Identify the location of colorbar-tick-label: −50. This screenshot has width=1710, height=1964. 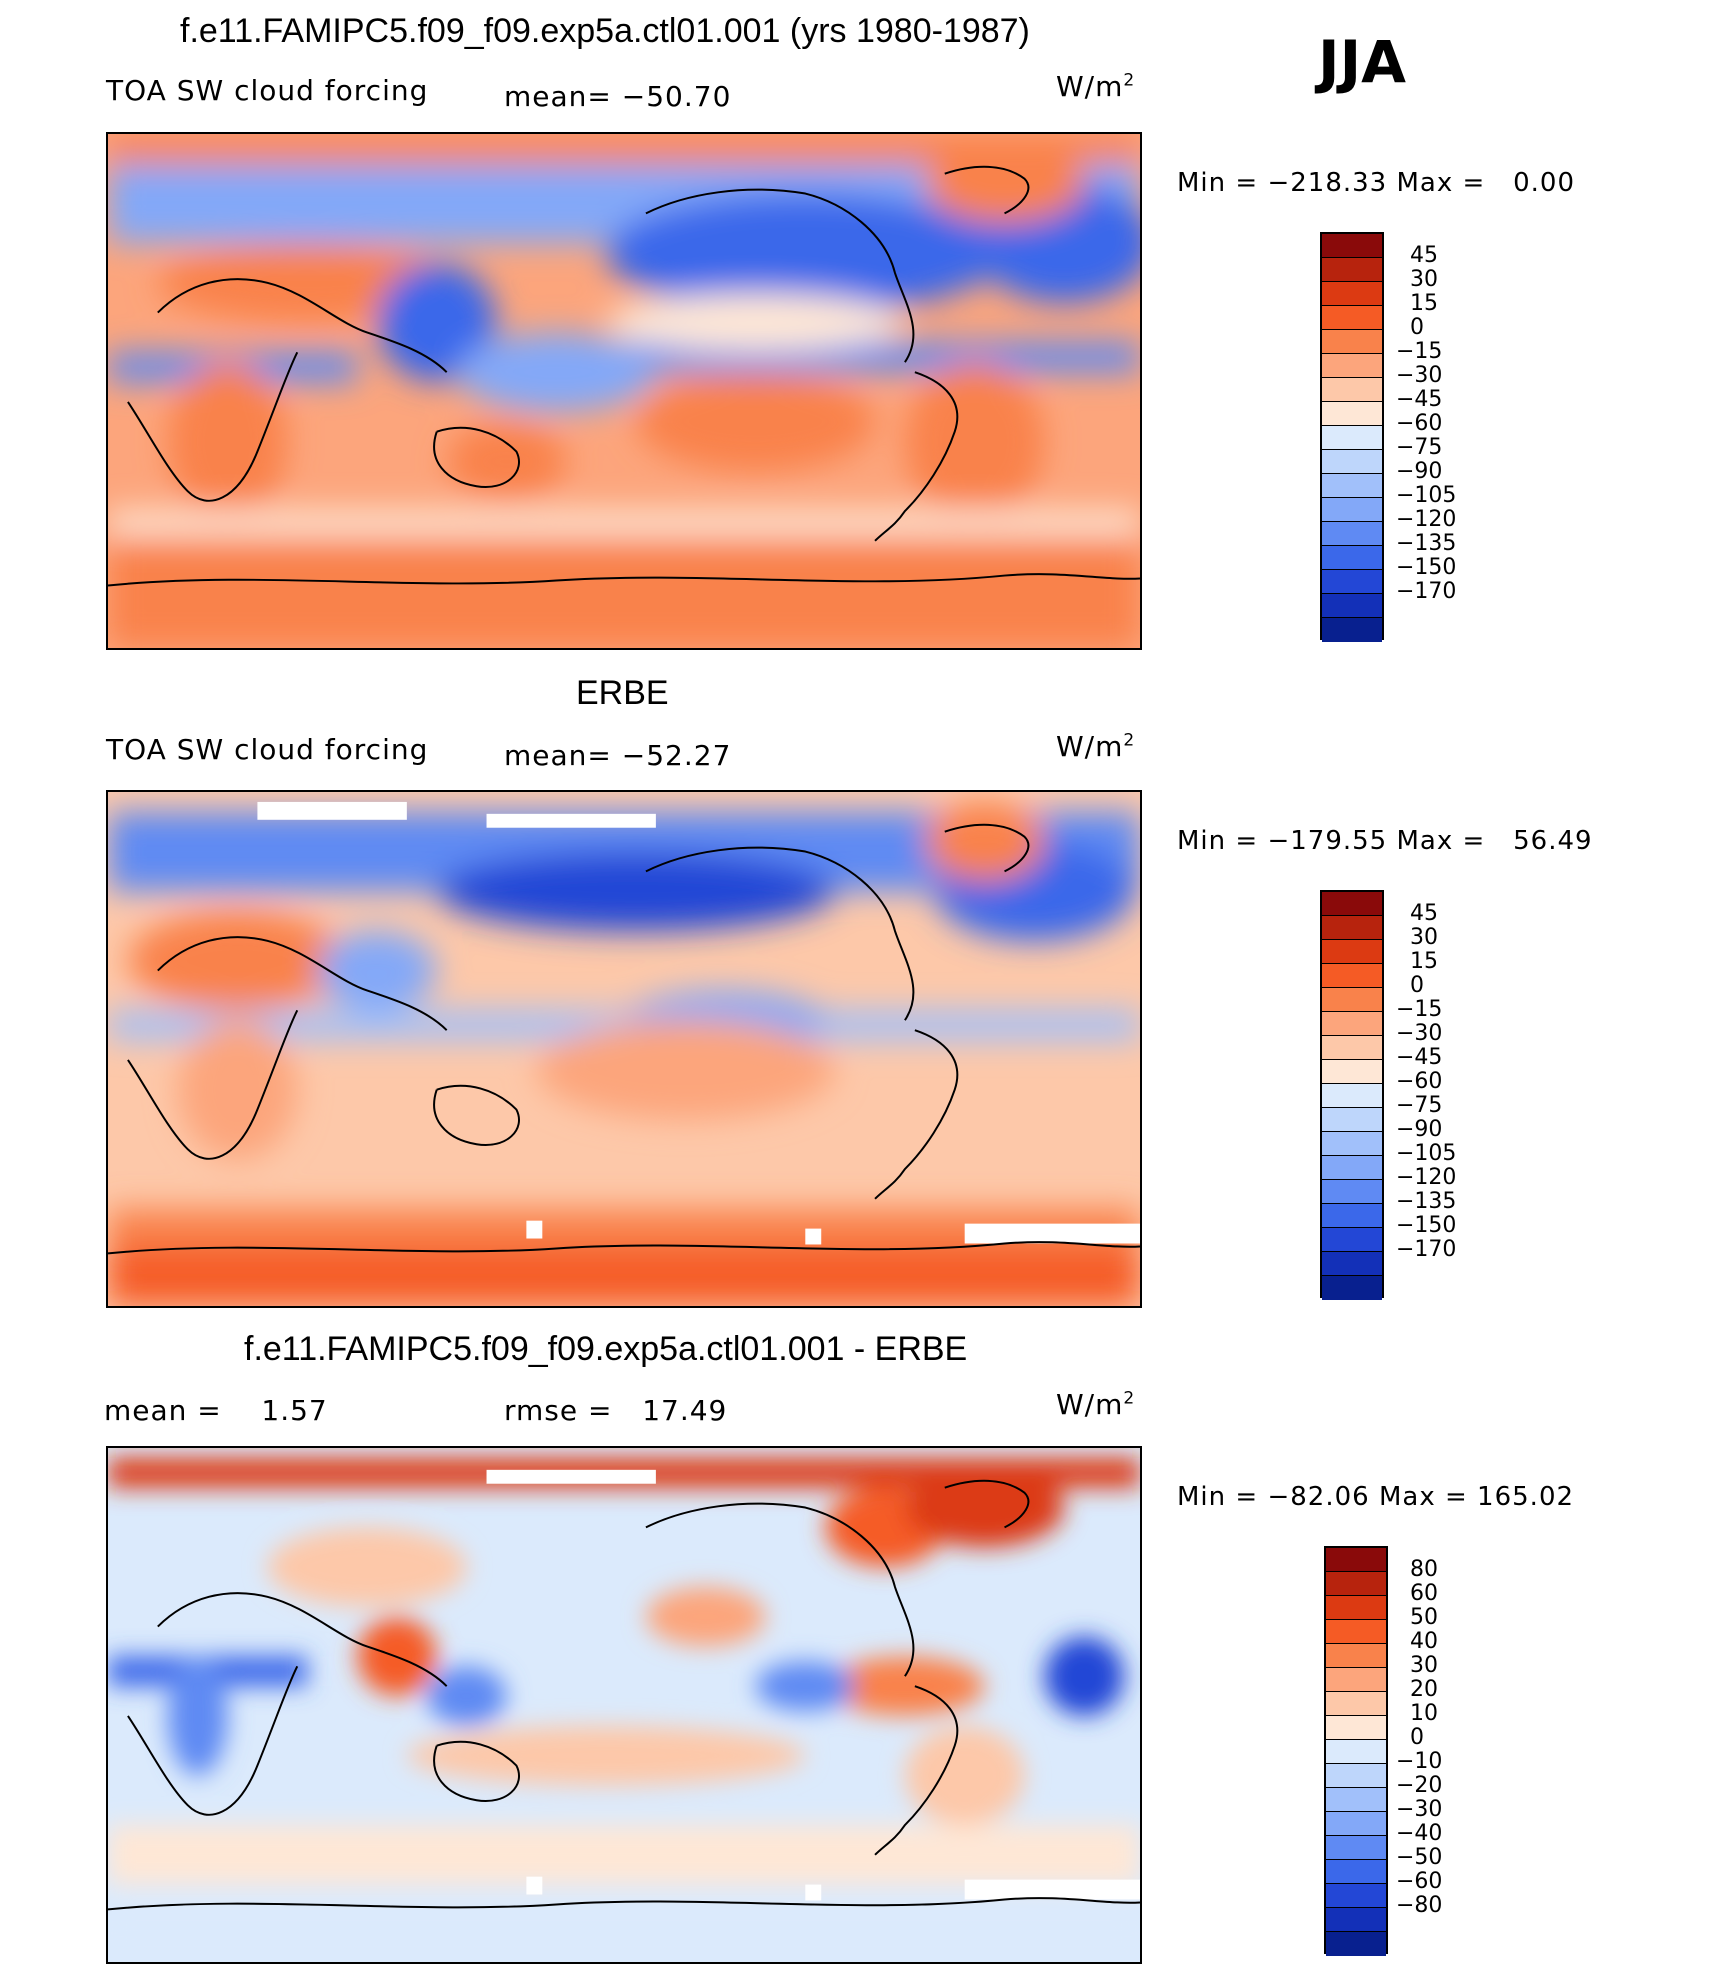
(1419, 1857).